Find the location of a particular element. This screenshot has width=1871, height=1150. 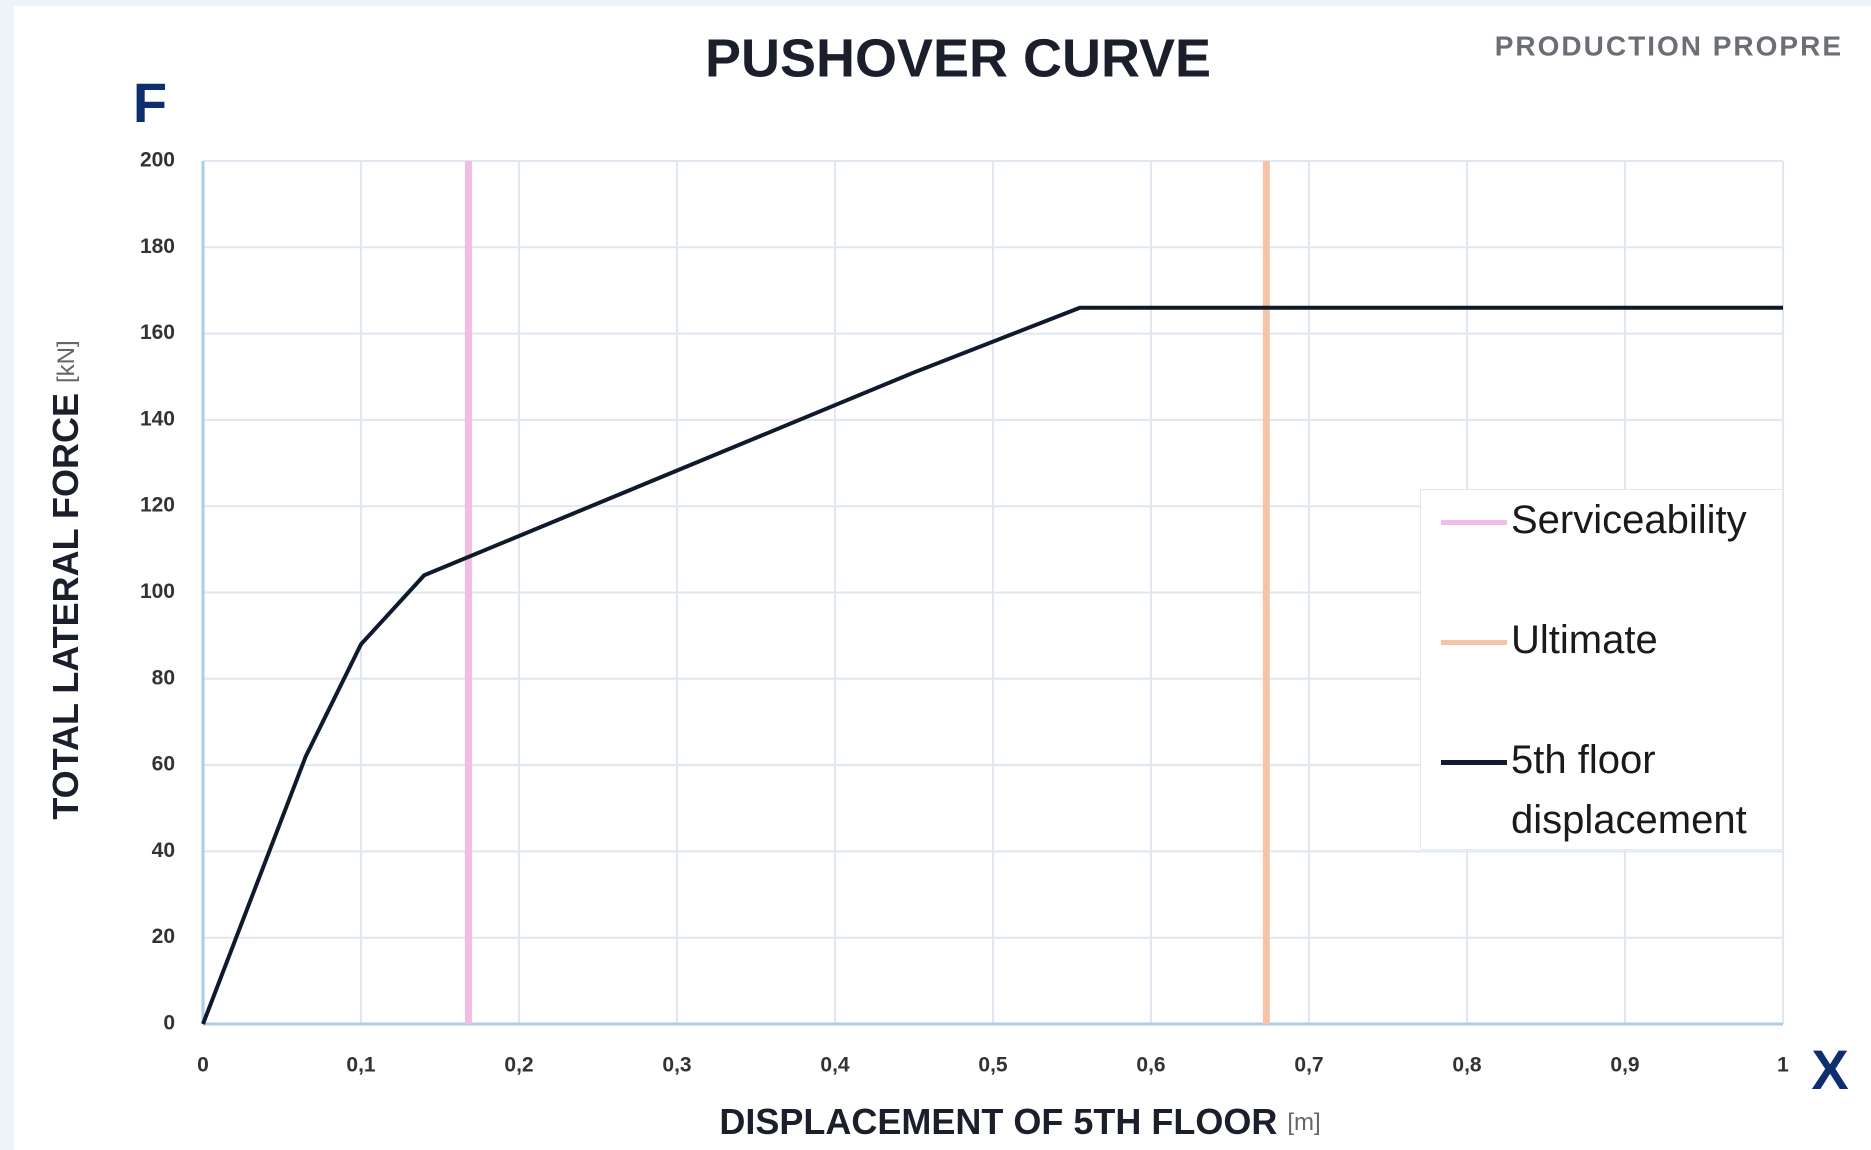

y-tick-label: 180 is located at coordinates (157, 246).